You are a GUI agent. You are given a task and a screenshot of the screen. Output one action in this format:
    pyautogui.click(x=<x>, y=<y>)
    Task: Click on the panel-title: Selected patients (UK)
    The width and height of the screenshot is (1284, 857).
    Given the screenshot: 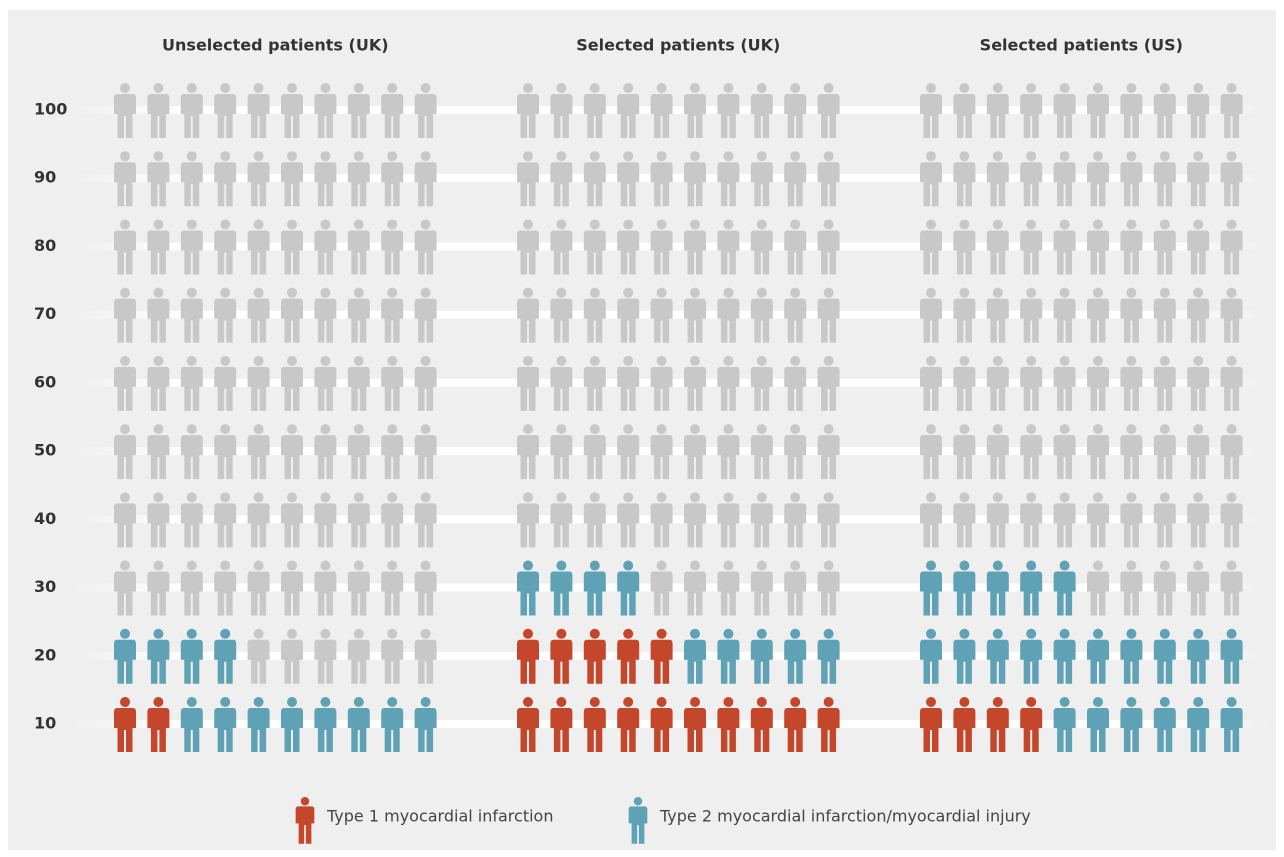 What is the action you would take?
    pyautogui.click(x=678, y=45)
    